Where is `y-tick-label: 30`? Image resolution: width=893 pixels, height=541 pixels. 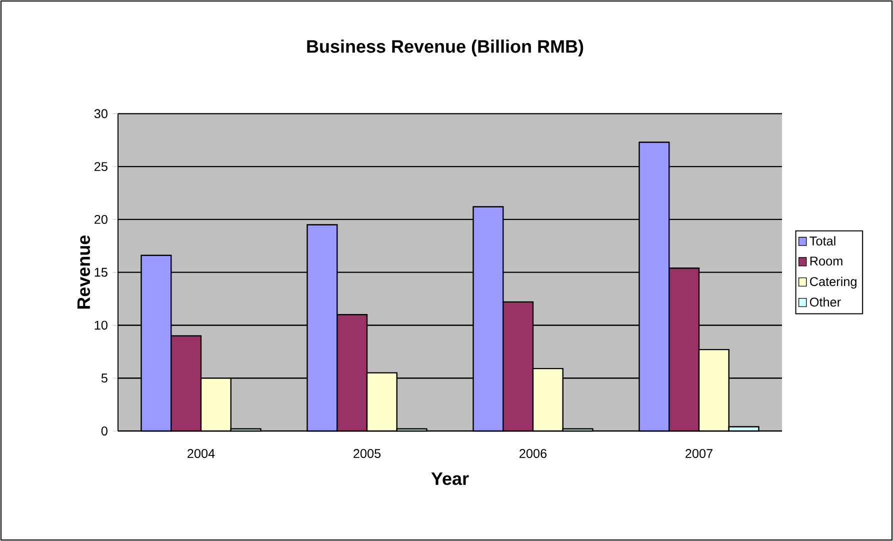
y-tick-label: 30 is located at coordinates (101, 113).